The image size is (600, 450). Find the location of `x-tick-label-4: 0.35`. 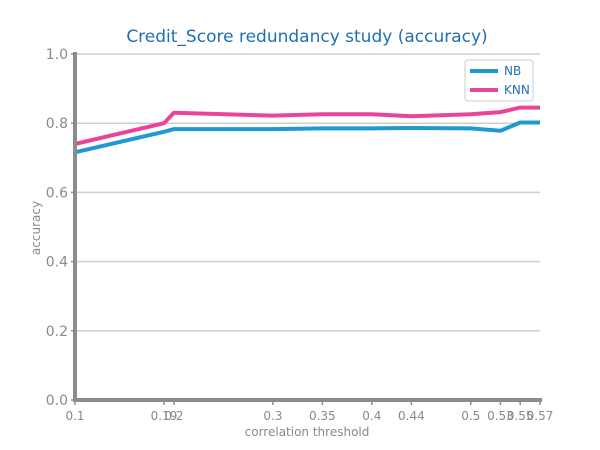

x-tick-label-4: 0.35 is located at coordinates (322, 416).